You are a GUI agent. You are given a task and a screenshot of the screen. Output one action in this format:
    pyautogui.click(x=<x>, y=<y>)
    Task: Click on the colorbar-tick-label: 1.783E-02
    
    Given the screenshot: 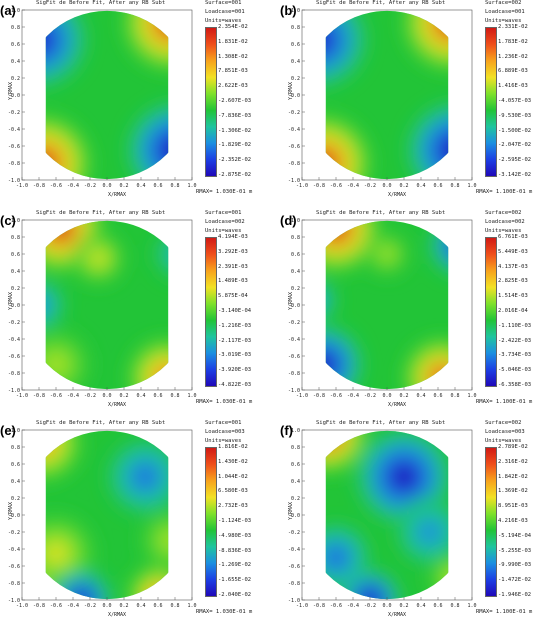 What is the action you would take?
    pyautogui.click(x=513, y=41)
    